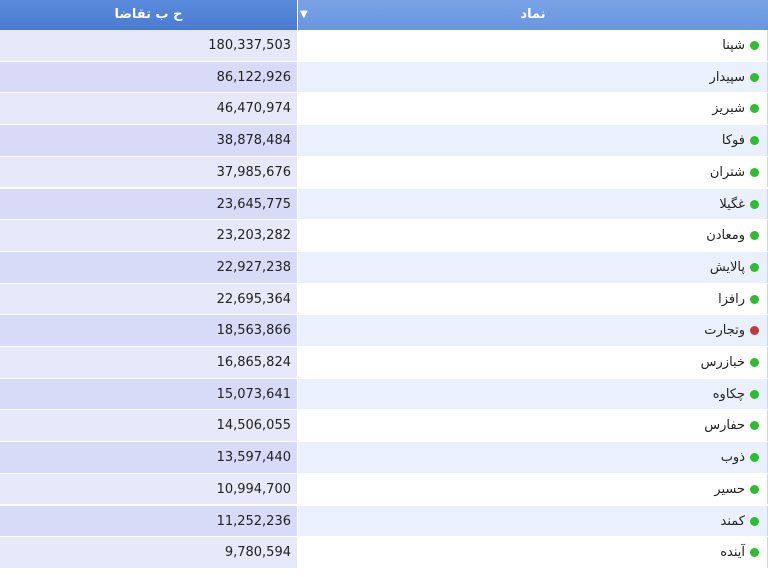  What do you see at coordinates (533, 204) in the screenshot?
I see `symbol-cell: غگیلا` at bounding box center [533, 204].